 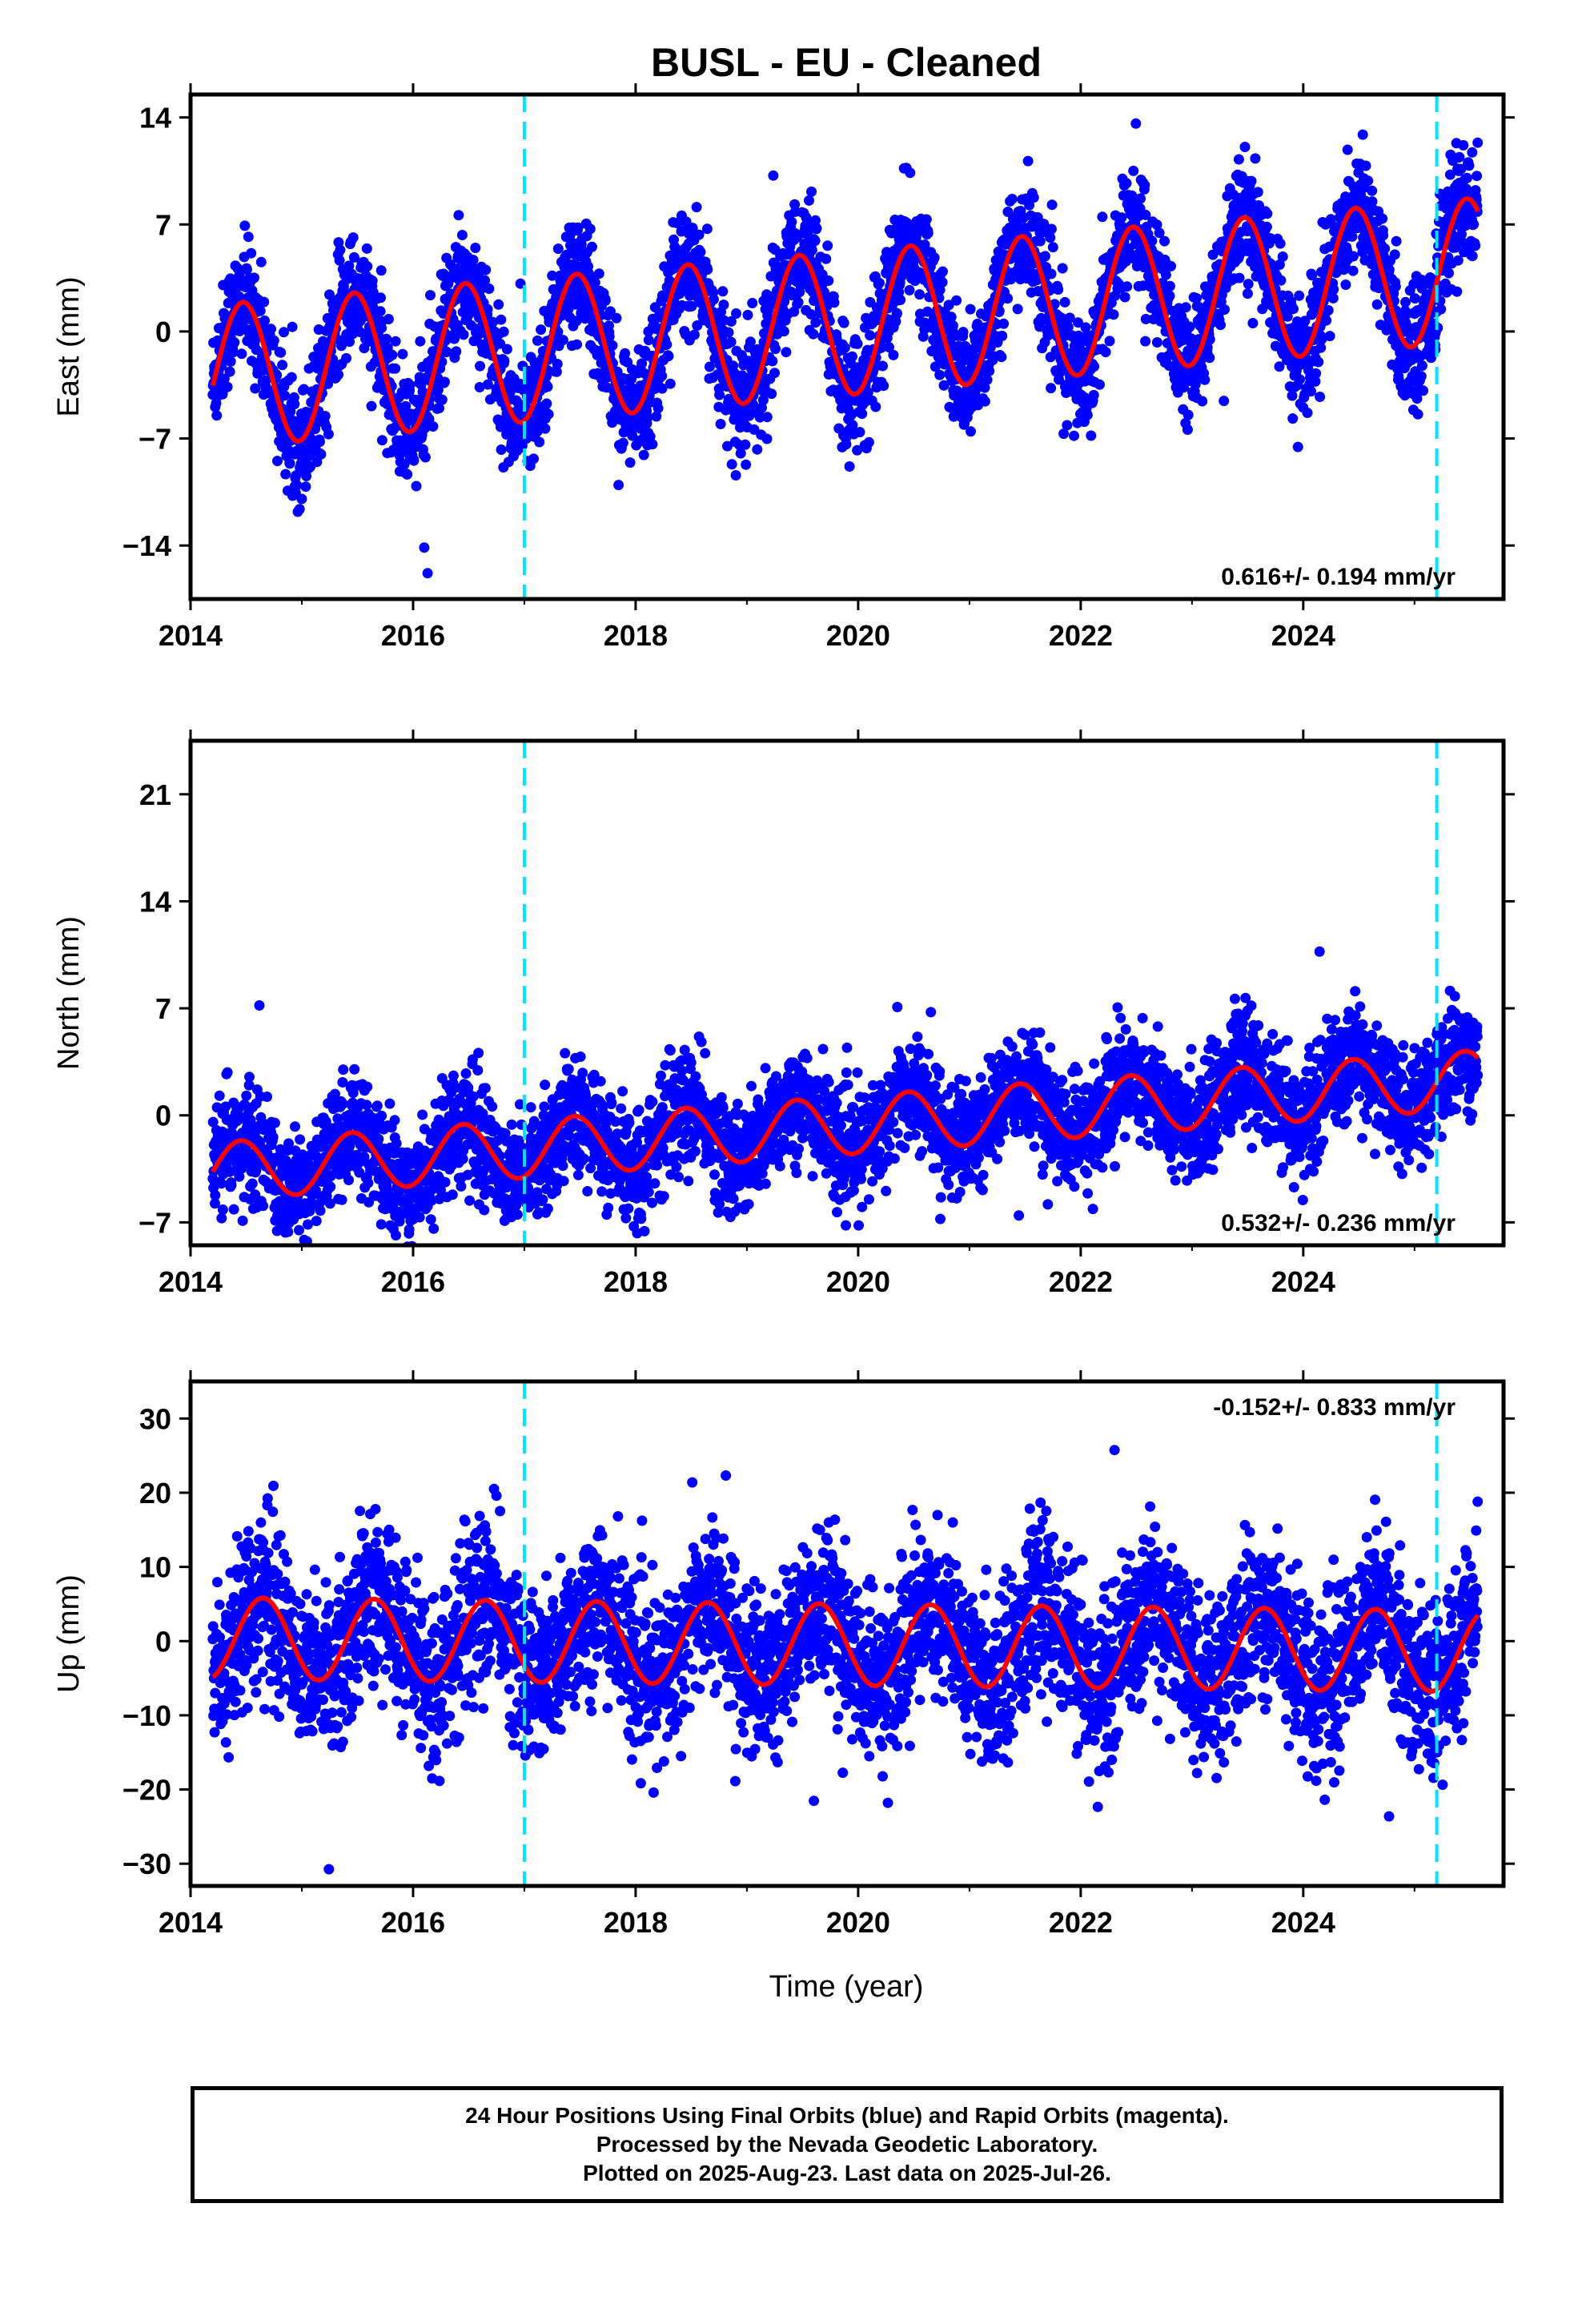 What do you see at coordinates (1081, 635) in the screenshot?
I see `x-tick-label: 2022` at bounding box center [1081, 635].